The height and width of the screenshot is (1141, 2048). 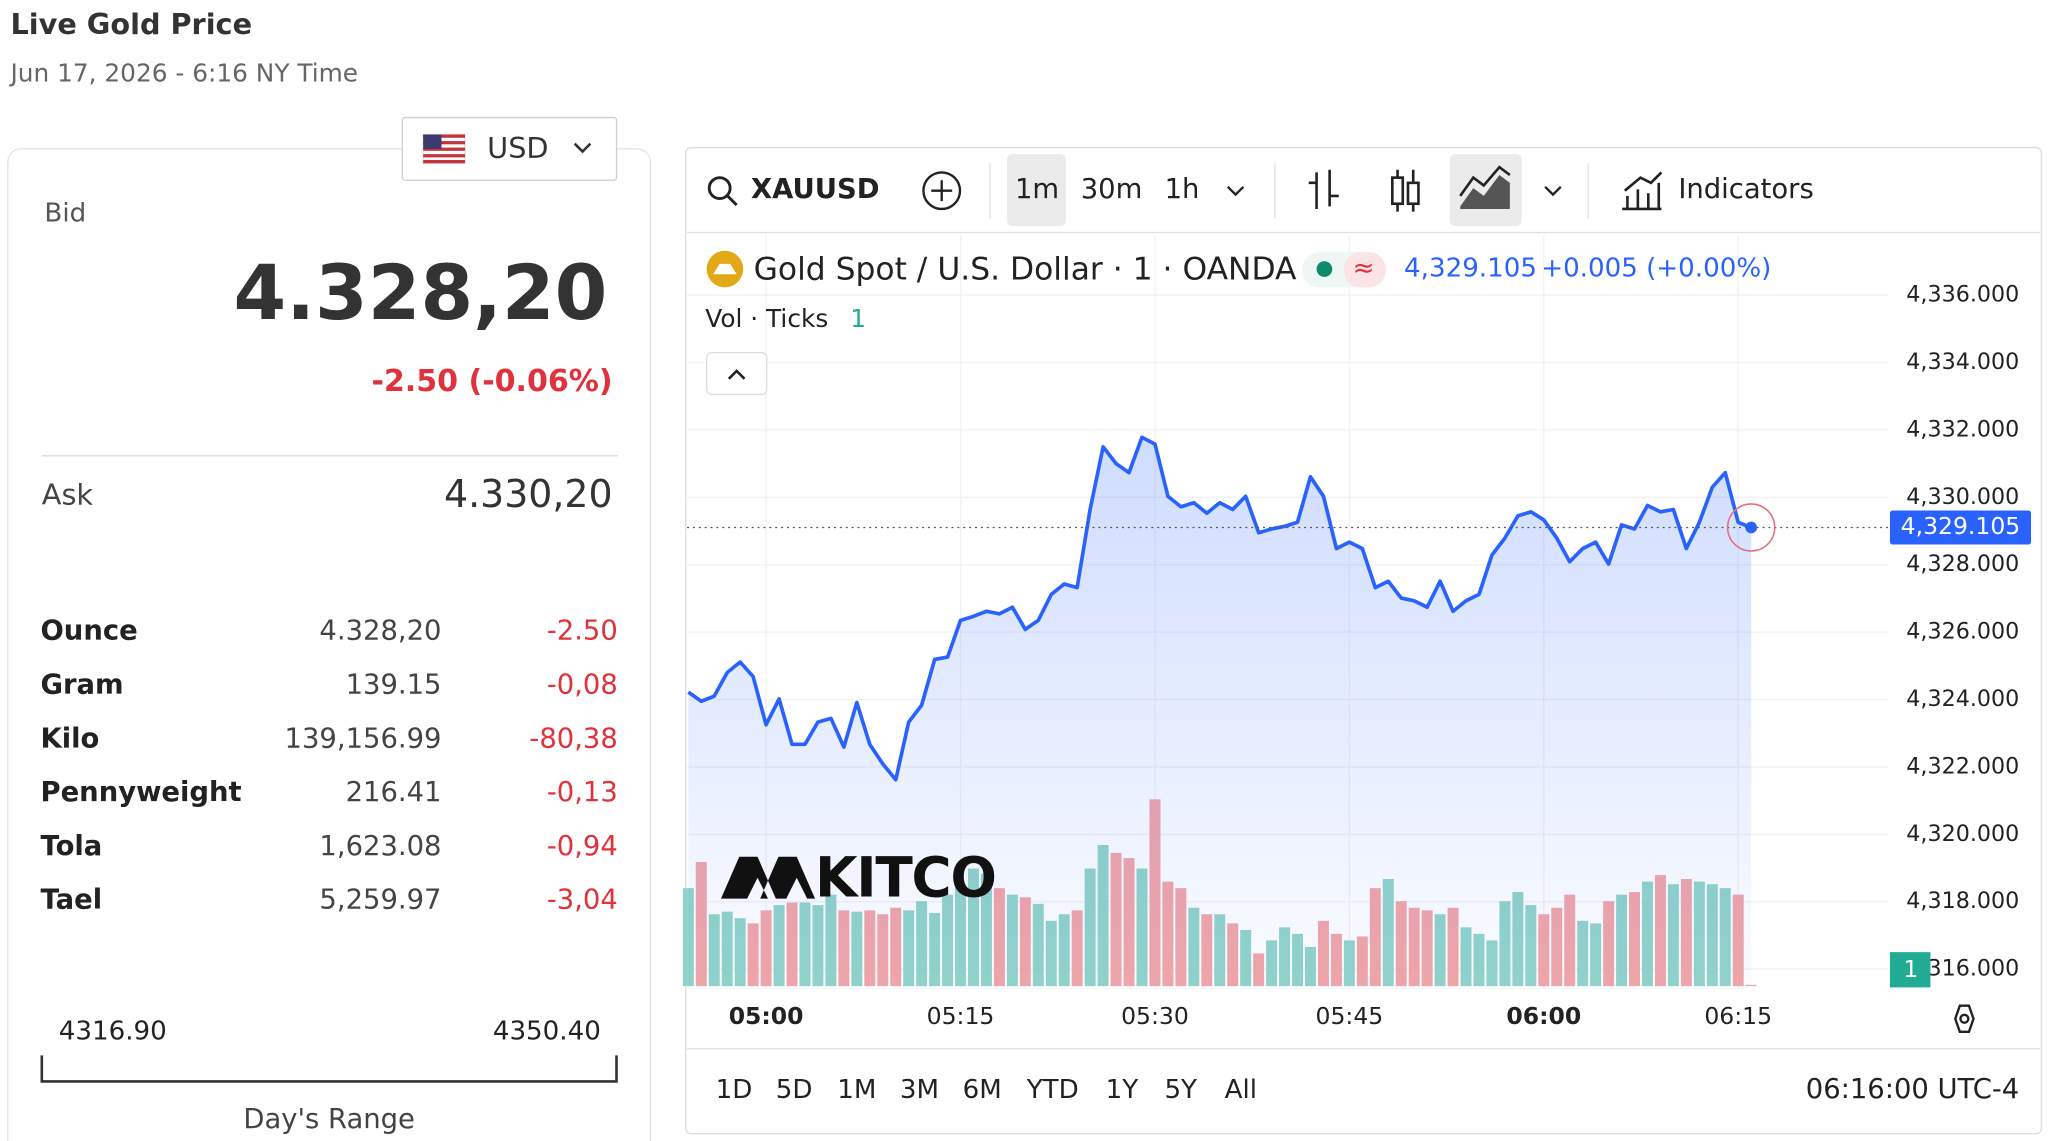 What do you see at coordinates (1155, 1016) in the screenshot?
I see `x-tick-label: 05:30` at bounding box center [1155, 1016].